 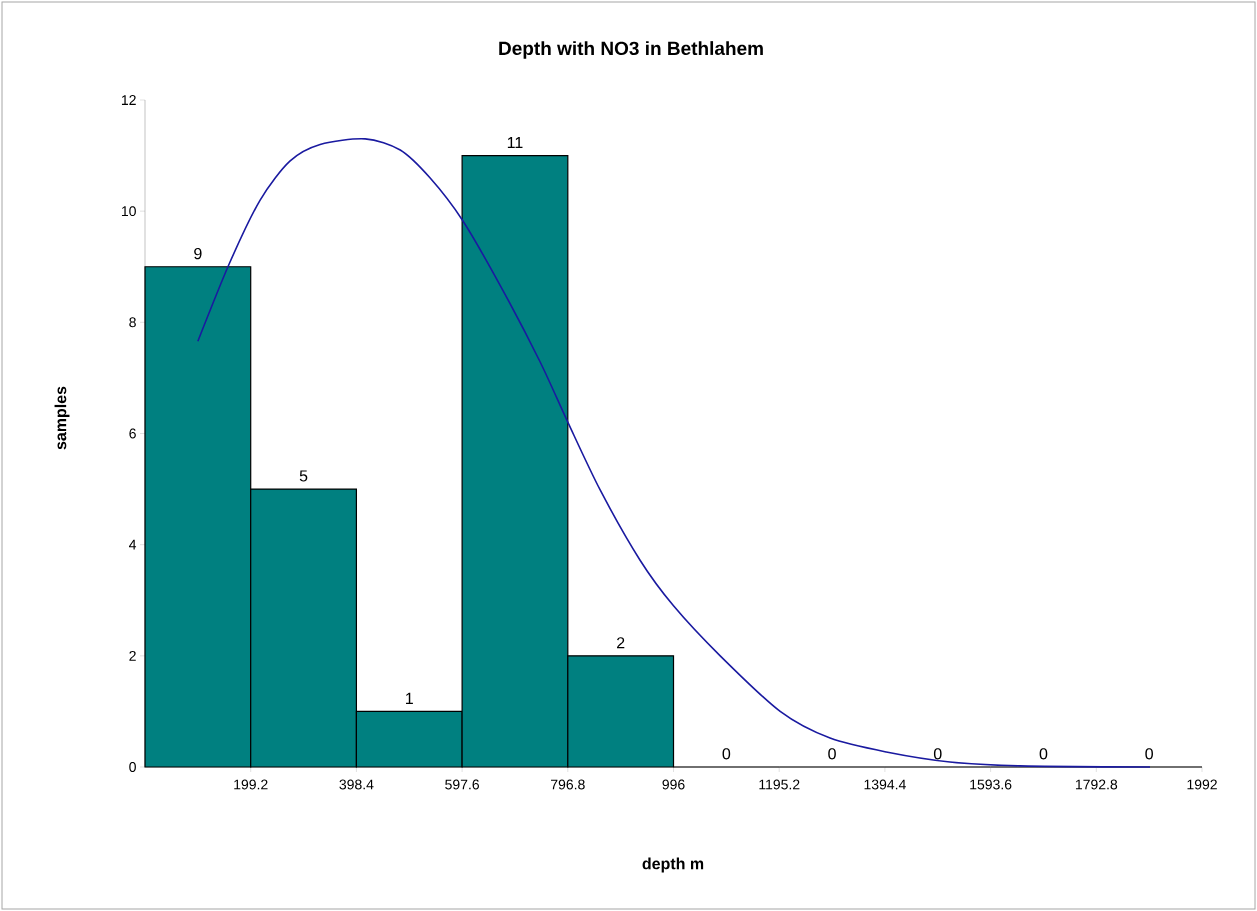 I want to click on y-axis-title: samples, so click(x=62, y=418).